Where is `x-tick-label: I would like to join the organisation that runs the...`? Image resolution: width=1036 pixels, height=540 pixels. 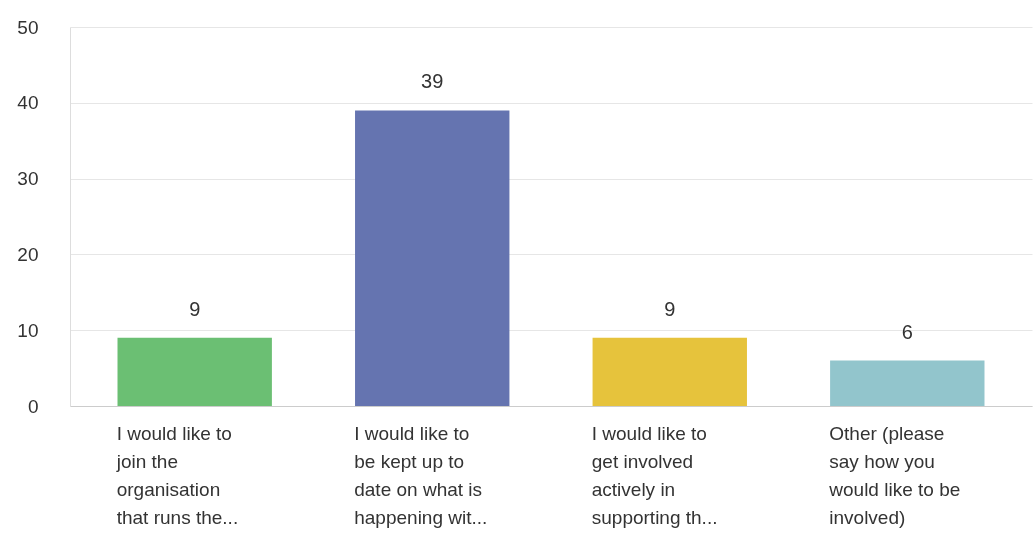 x-tick-label: I would like to join the organisation that runs the... is located at coordinates (177, 475).